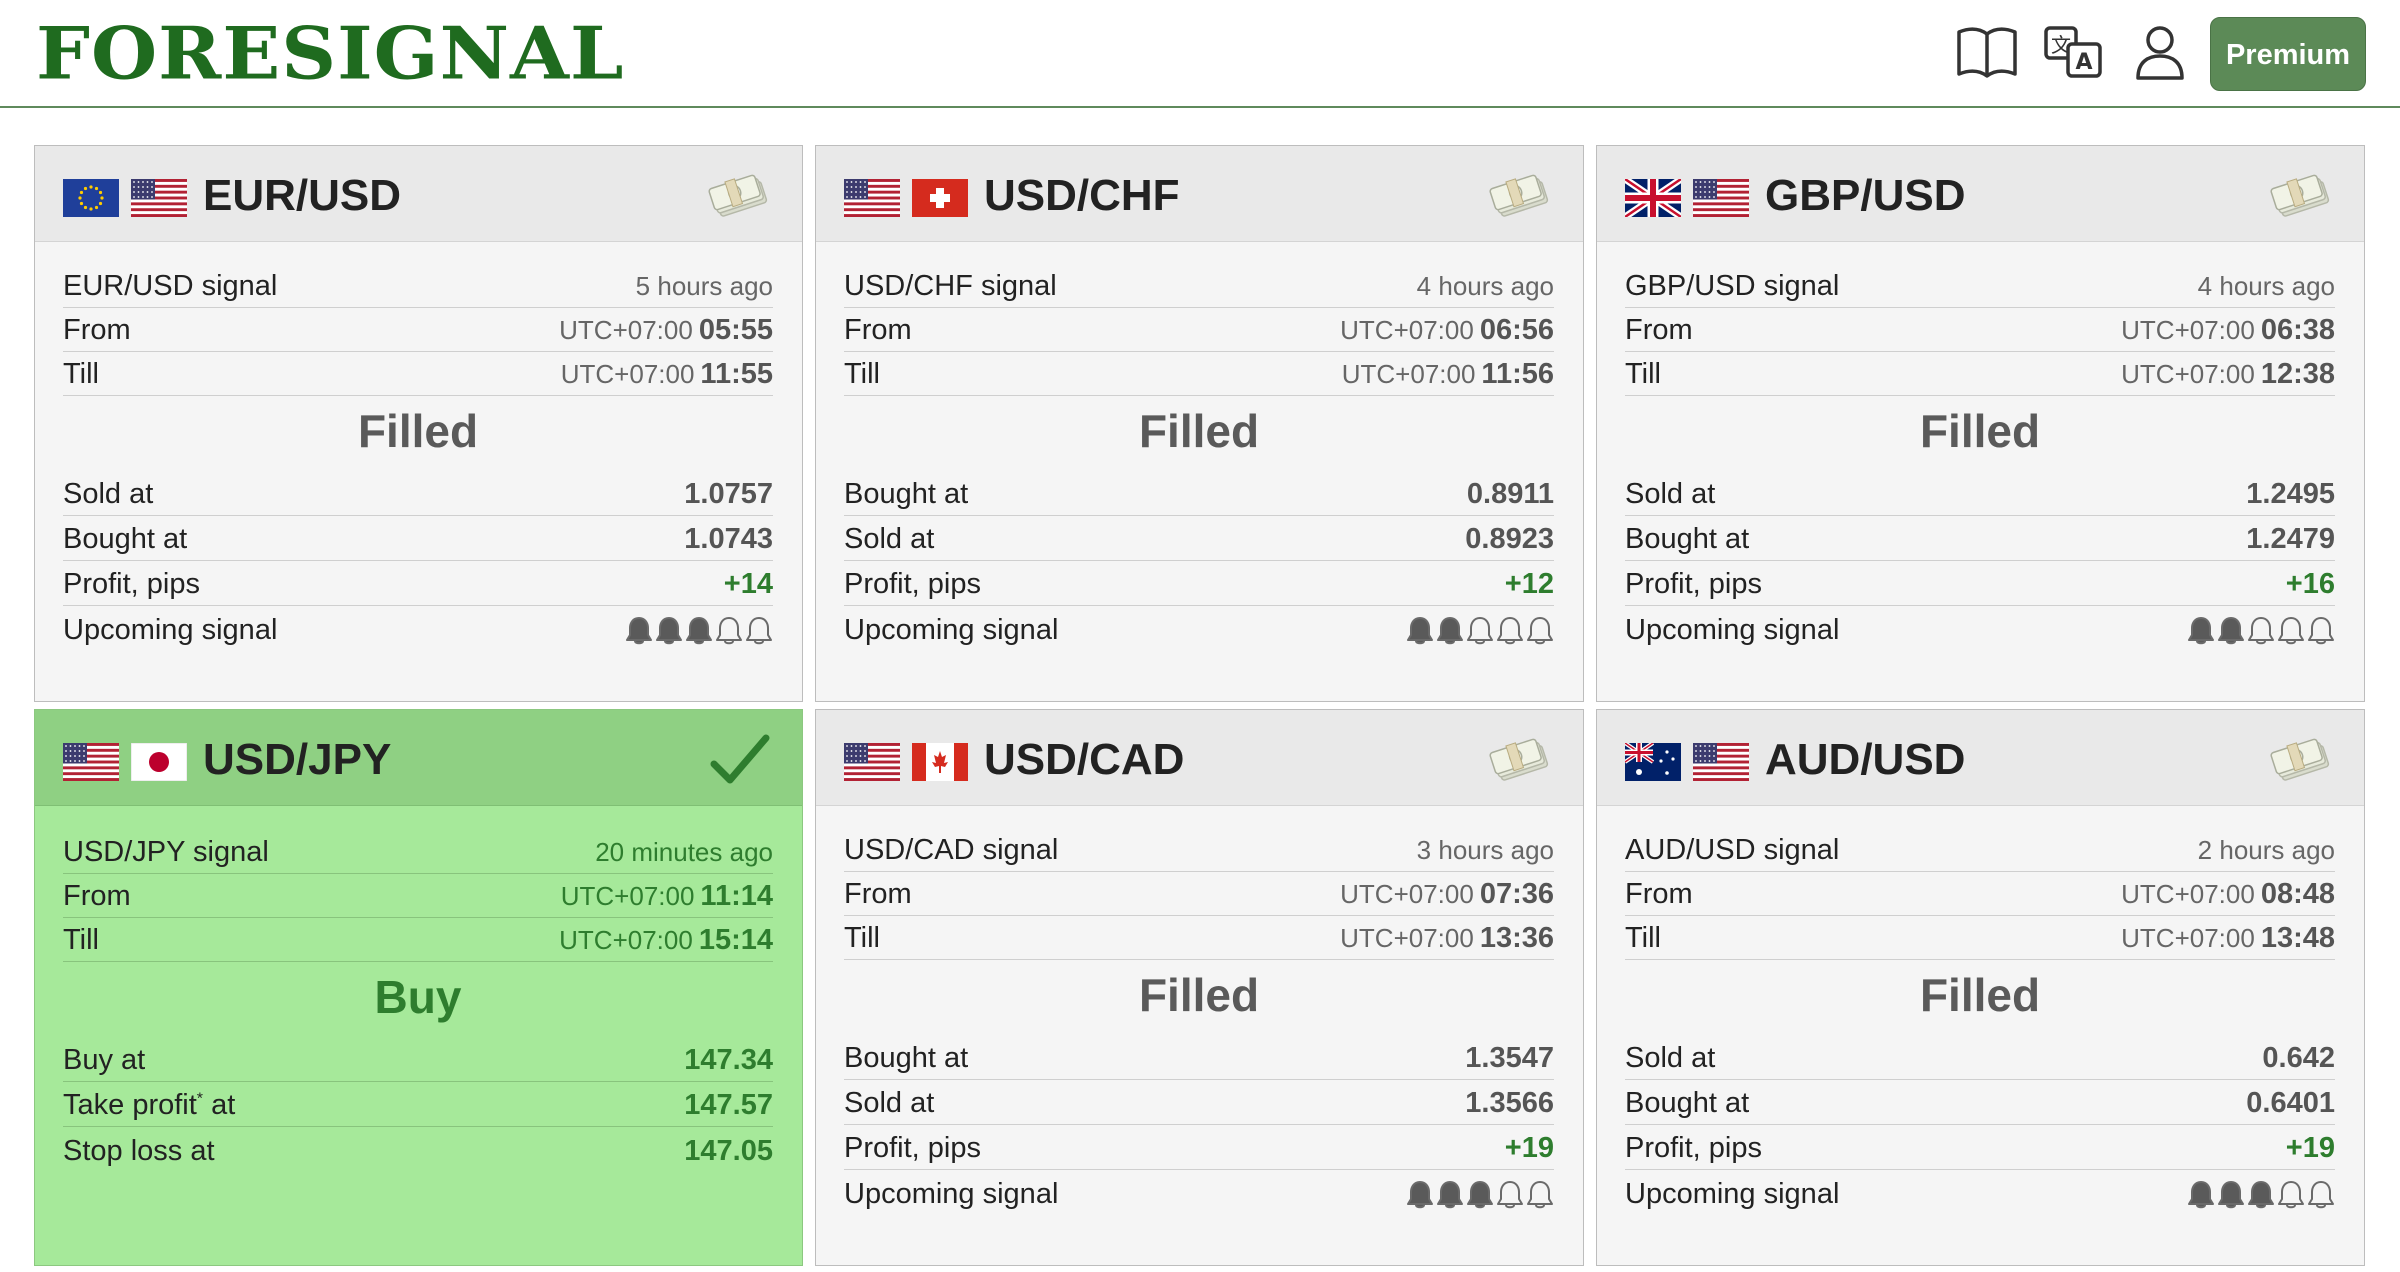  Describe the element at coordinates (1529, 1148) in the screenshot. I see `row-value: +19` at that location.